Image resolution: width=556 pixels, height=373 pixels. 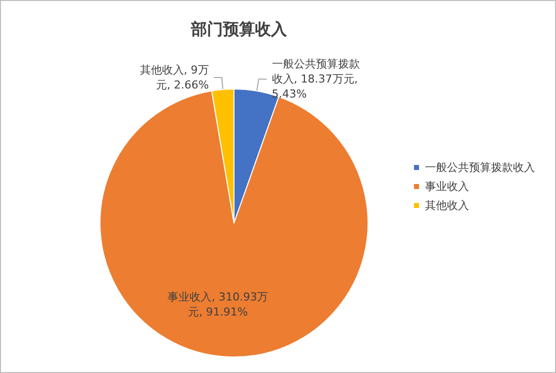 What do you see at coordinates (480, 167) in the screenshot?
I see `legend-label: 一般公共预算拨款收入` at bounding box center [480, 167].